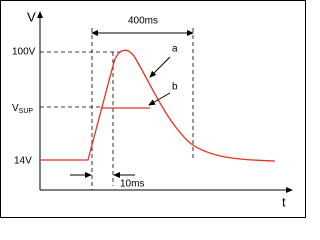  What do you see at coordinates (31, 16) in the screenshot?
I see `y-axis-label: V` at bounding box center [31, 16].